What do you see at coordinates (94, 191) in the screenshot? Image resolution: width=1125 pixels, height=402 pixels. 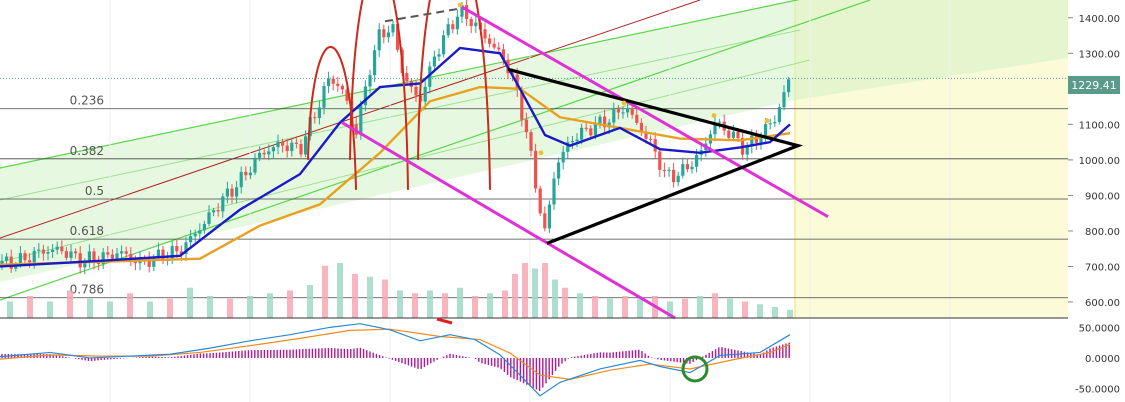 I see `fib-level-label: 0.5` at bounding box center [94, 191].